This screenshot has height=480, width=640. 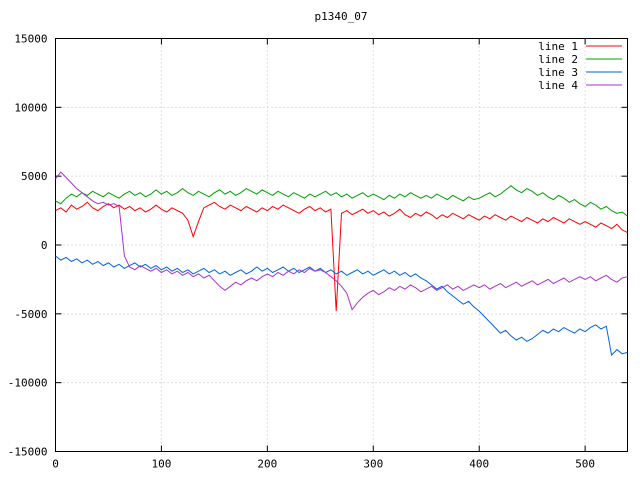 What do you see at coordinates (30, 39) in the screenshot?
I see `y-tick-label: 15000` at bounding box center [30, 39].